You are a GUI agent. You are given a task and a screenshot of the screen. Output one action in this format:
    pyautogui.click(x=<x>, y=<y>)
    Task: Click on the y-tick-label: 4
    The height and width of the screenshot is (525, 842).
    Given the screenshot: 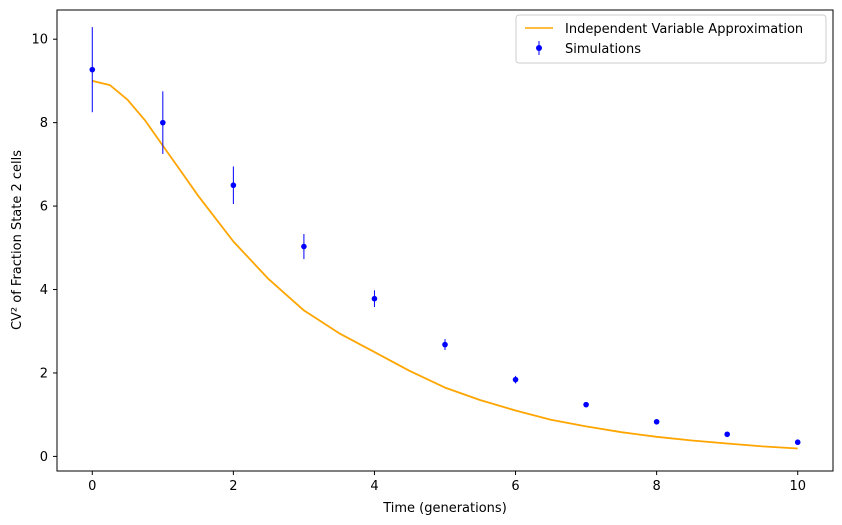 What is the action you would take?
    pyautogui.click(x=44, y=290)
    